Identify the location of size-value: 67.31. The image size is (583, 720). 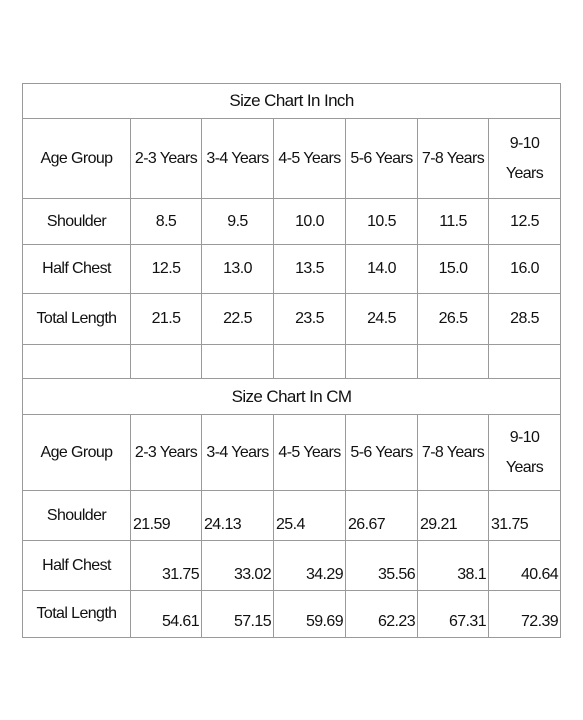
(453, 614).